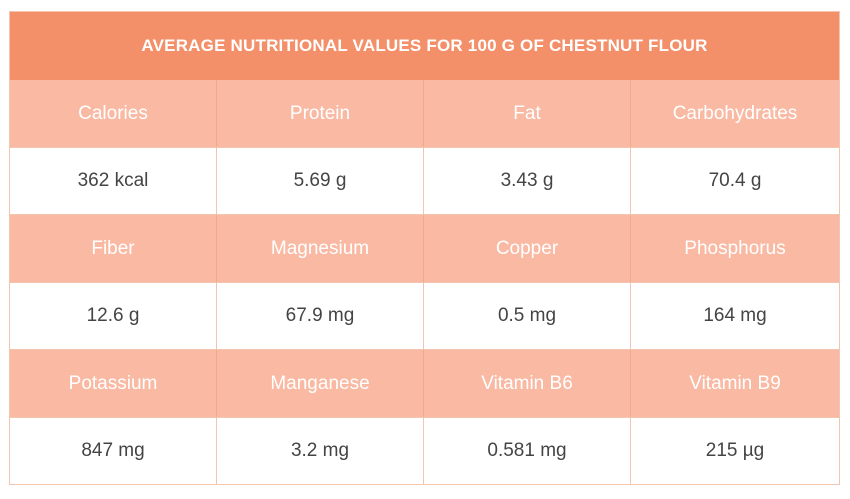 This screenshot has width=850, height=499. What do you see at coordinates (320, 451) in the screenshot?
I see `nutrient-value-cell: 3.2 mg` at bounding box center [320, 451].